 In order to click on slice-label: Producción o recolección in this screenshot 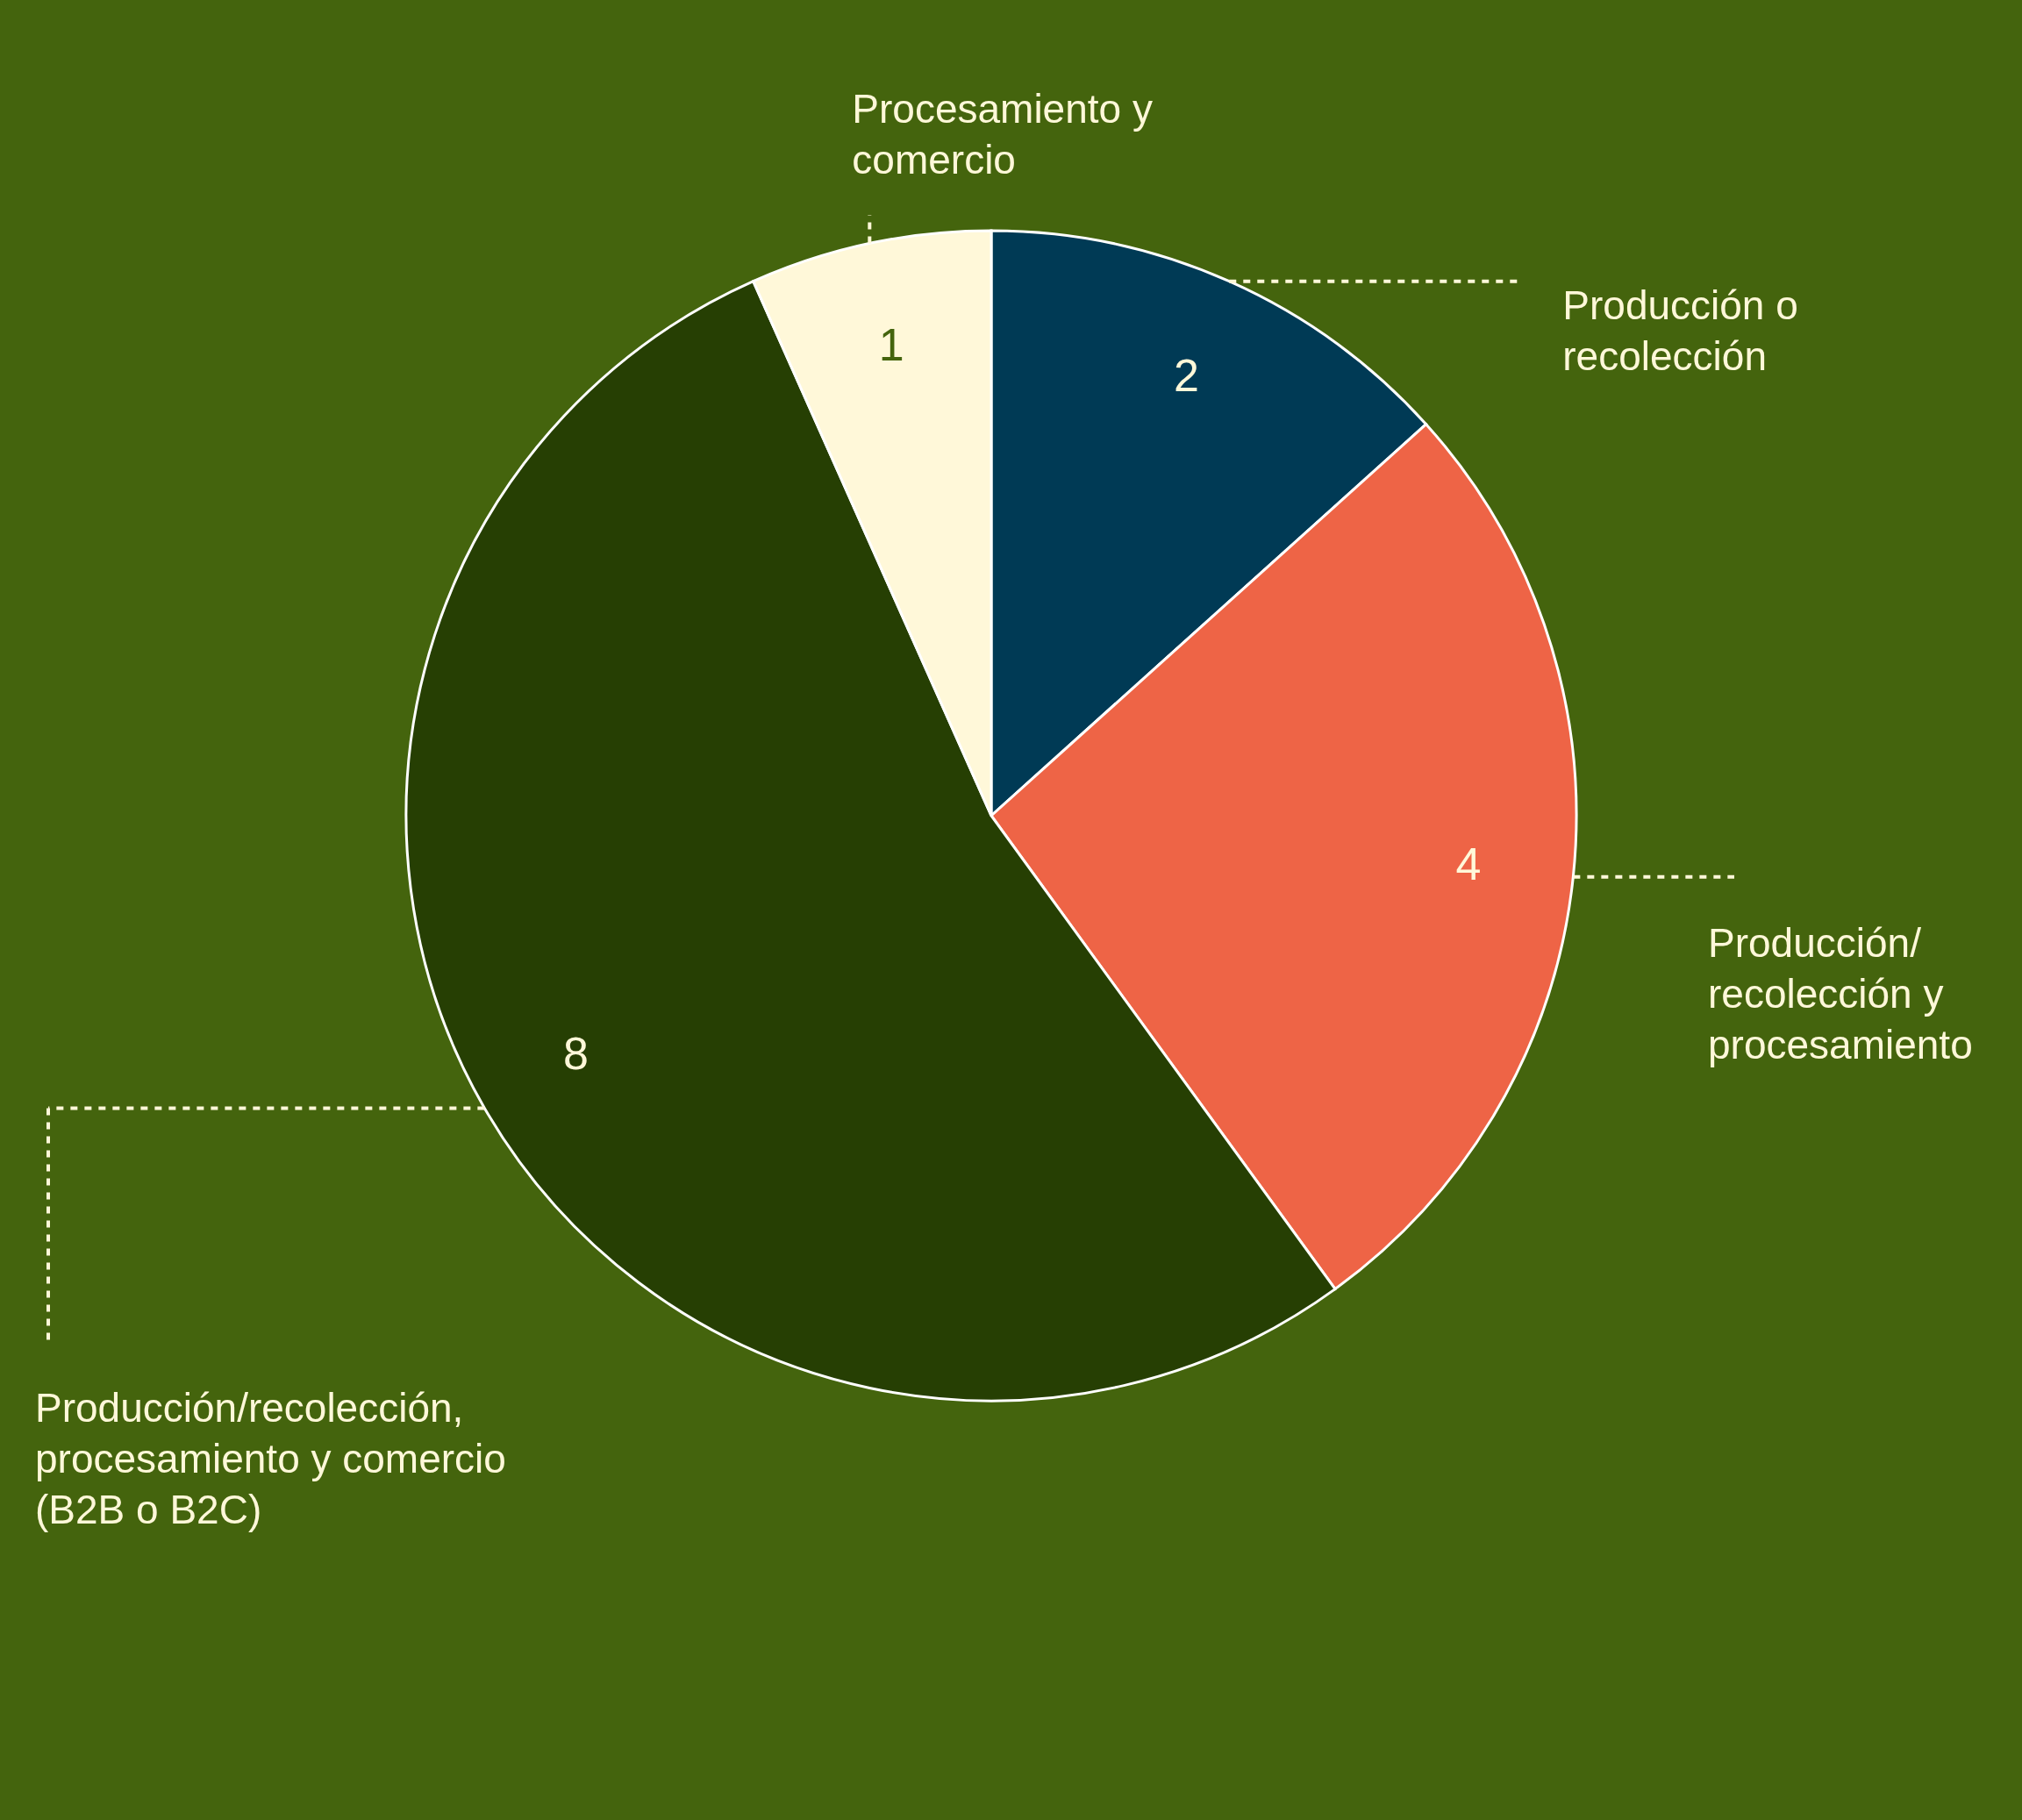, I will do `click(1680, 330)`.